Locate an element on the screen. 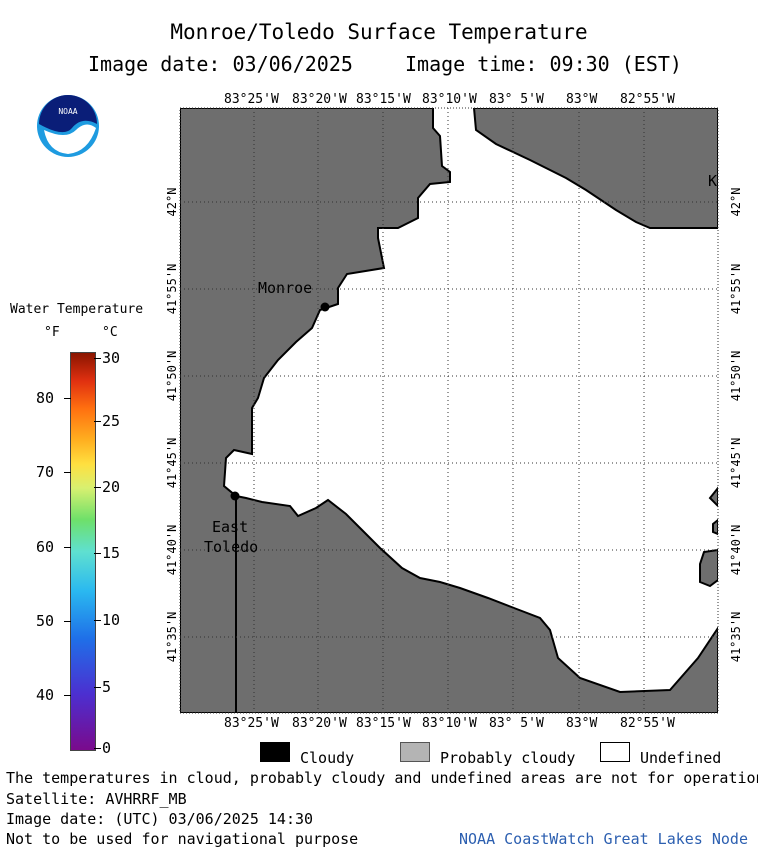 The width and height of the screenshot is (758, 854). land-northeast is located at coordinates (595, 168).